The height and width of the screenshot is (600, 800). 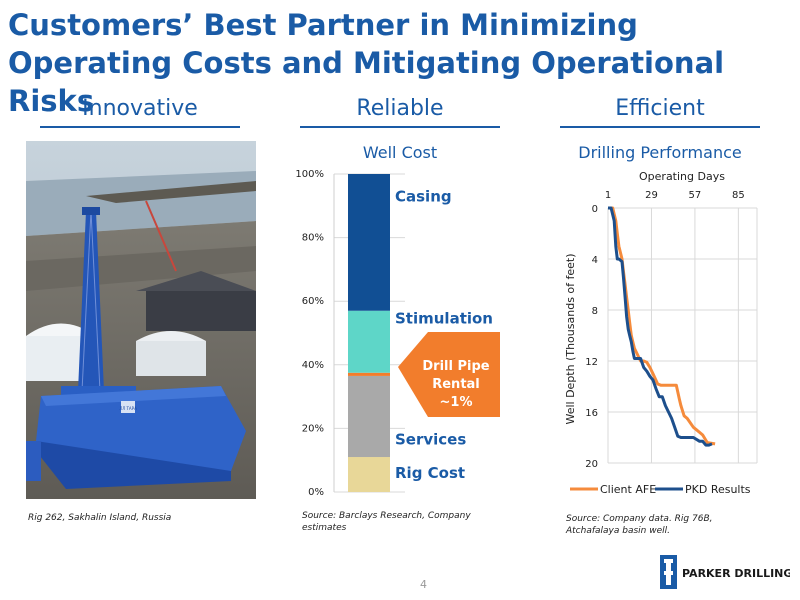 What do you see at coordinates (736, 573) in the screenshot?
I see `logo-text: PARKER DRILLING` at bounding box center [736, 573].